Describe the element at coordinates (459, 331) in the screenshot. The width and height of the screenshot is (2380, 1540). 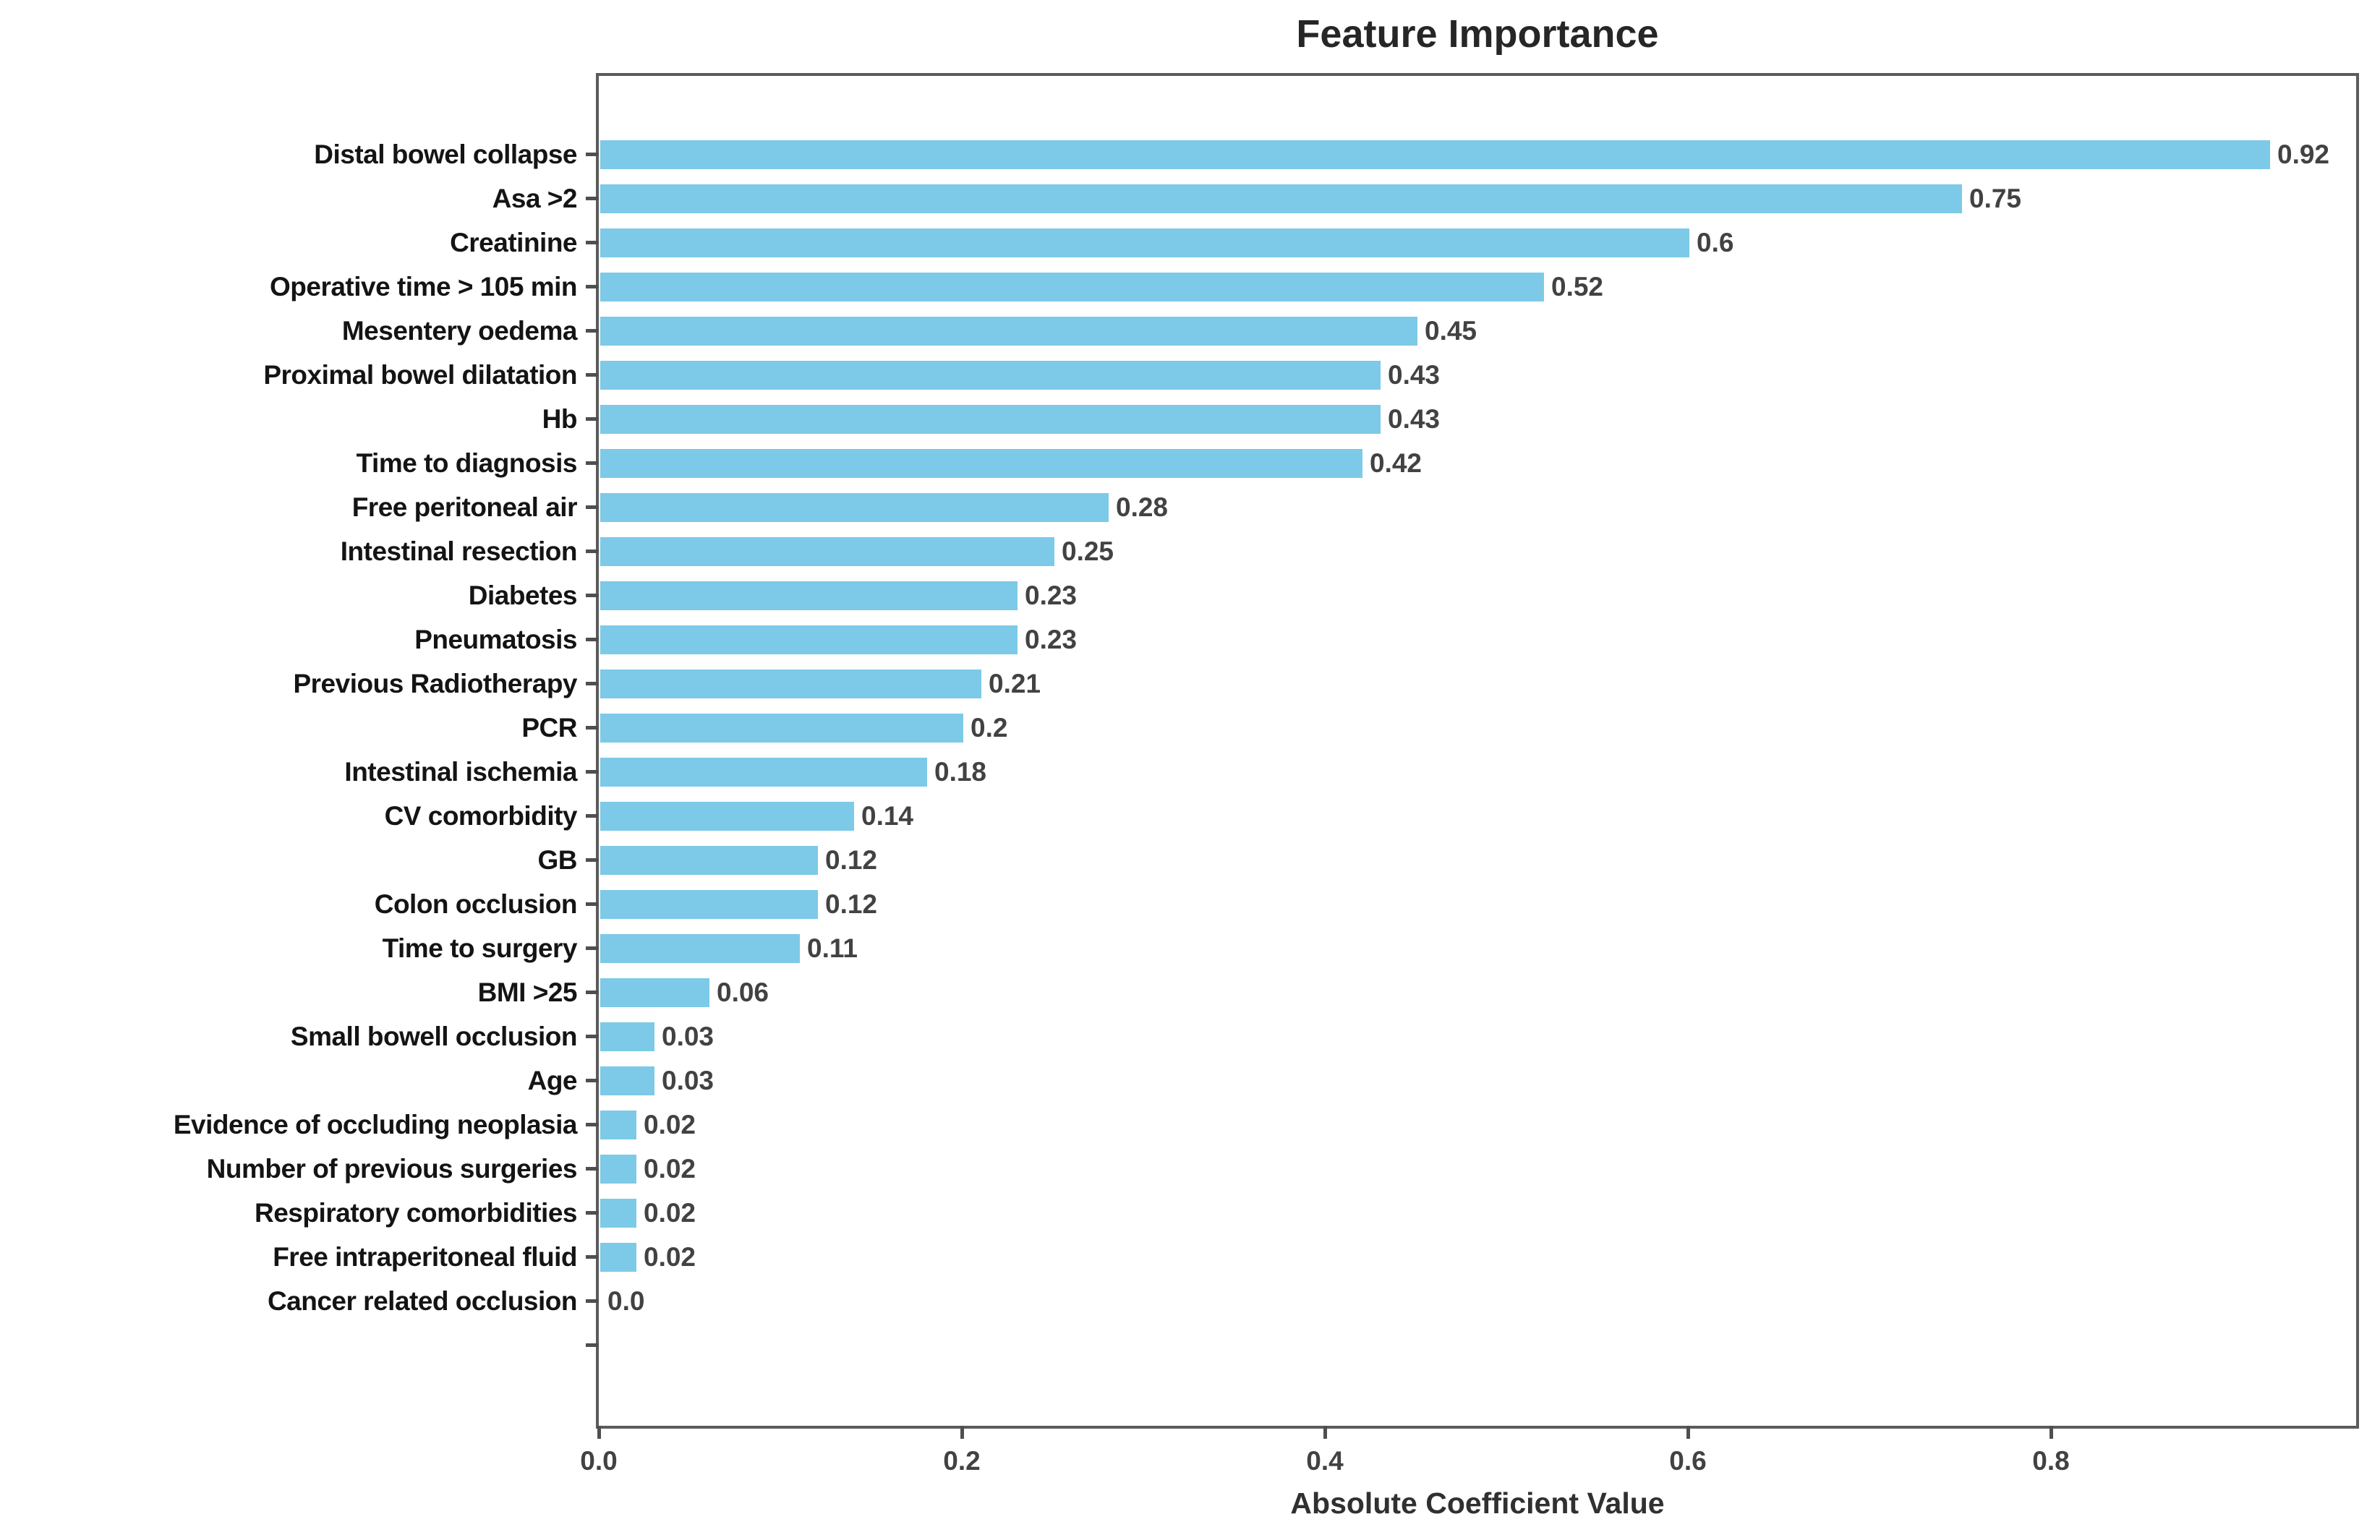
I see `category-label: Mesentery oedema` at that location.